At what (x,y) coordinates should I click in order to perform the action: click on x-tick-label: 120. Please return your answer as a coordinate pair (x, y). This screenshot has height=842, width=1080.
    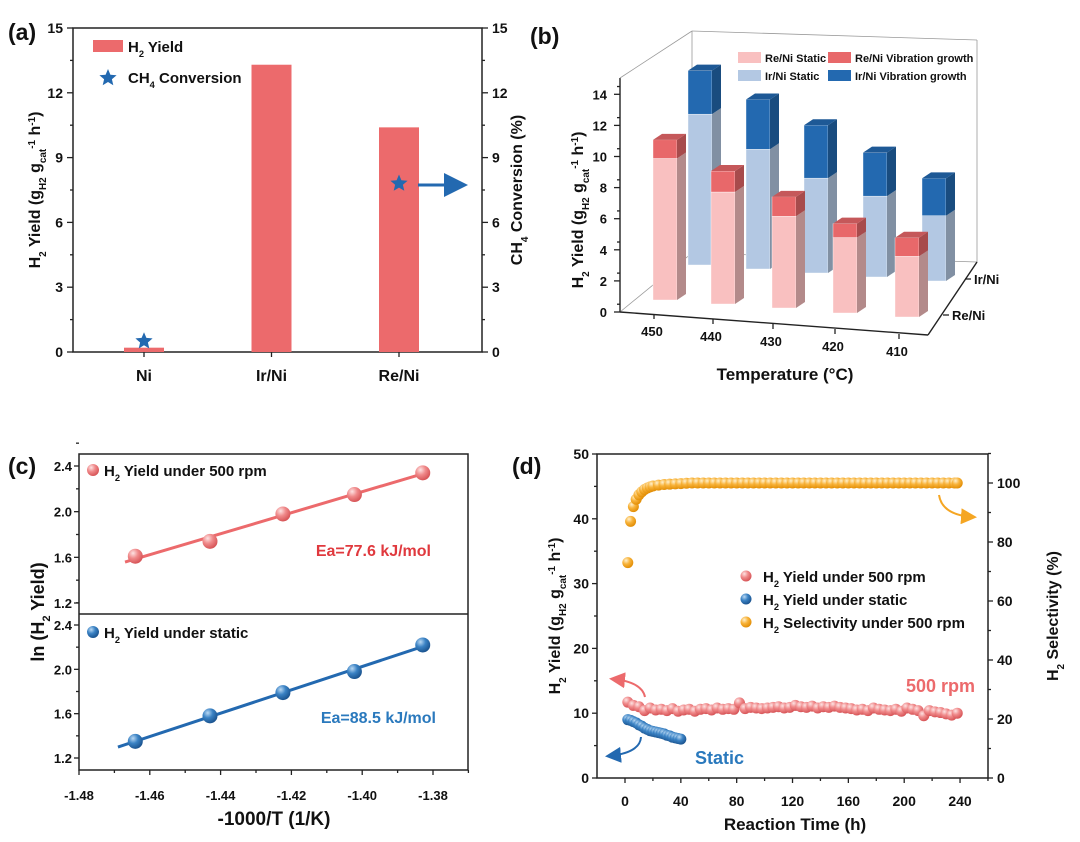
    Looking at the image, I should click on (793, 801).